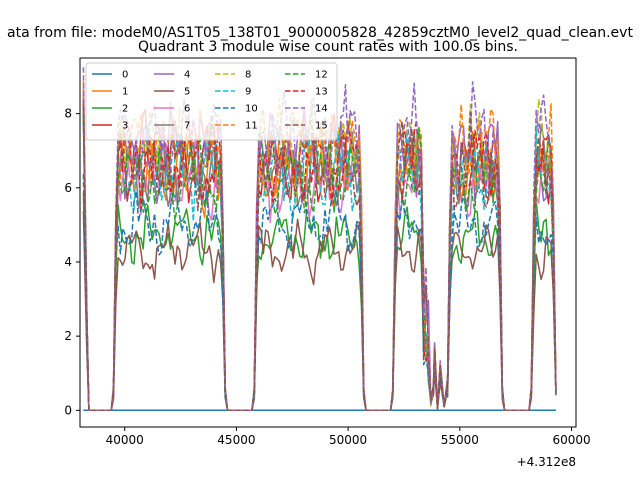 The height and width of the screenshot is (480, 640). What do you see at coordinates (546, 462) in the screenshot?
I see `x-offset-label: +4.312e8` at bounding box center [546, 462].